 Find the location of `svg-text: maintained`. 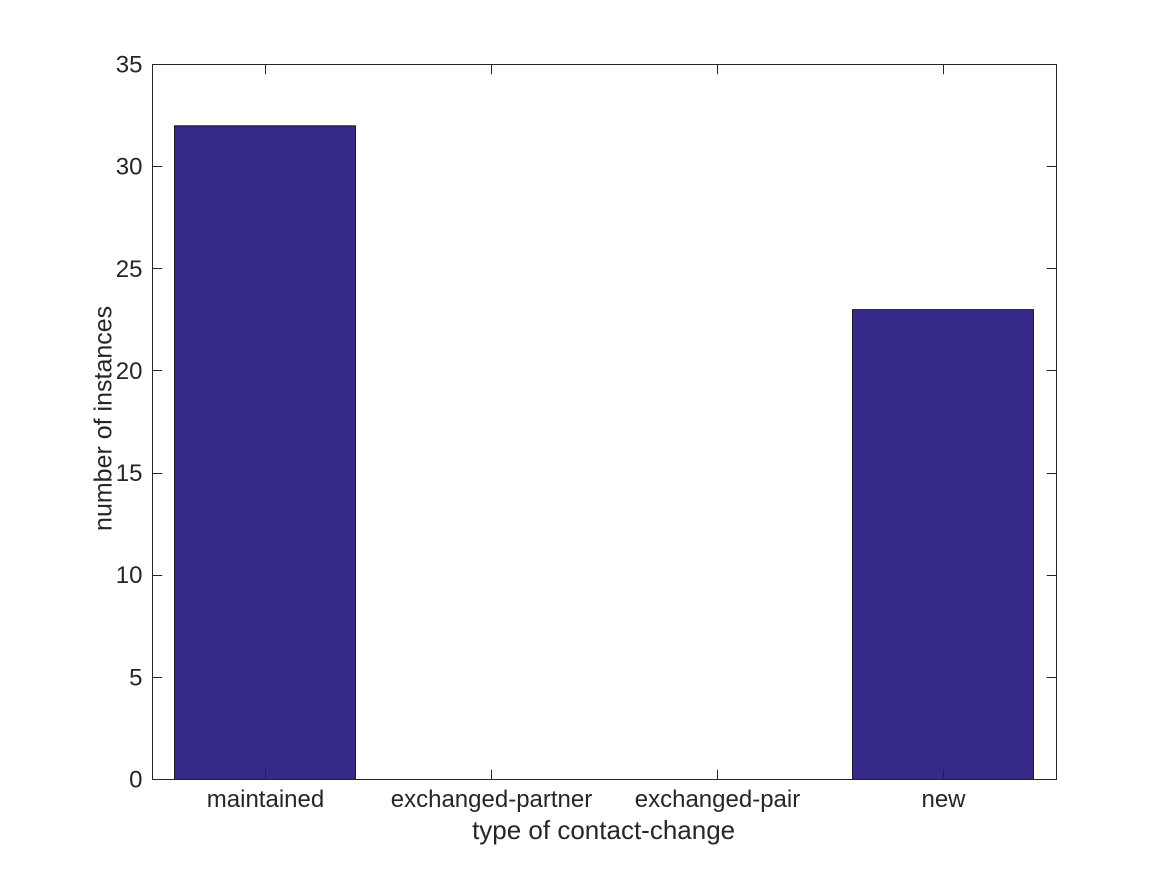

svg-text: maintained is located at coordinates (265, 799).